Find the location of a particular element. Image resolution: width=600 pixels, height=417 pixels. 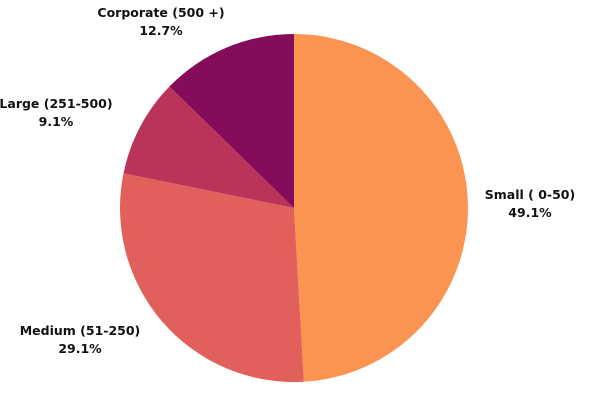

label-large-name: Large (251-500) is located at coordinates (56, 103).